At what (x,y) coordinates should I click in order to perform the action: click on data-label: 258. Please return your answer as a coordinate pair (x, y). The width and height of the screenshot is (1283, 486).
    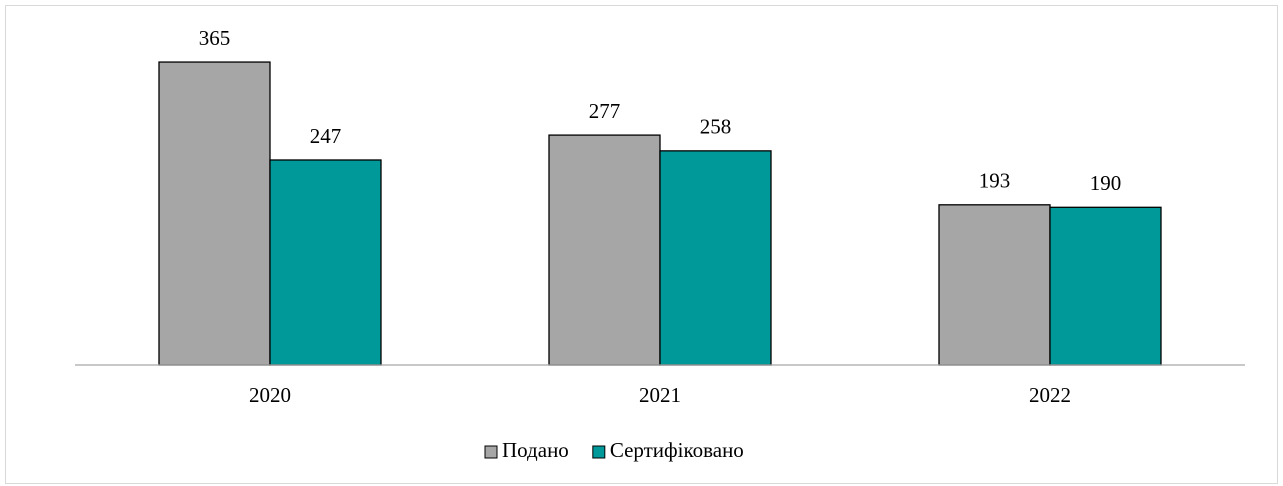
    Looking at the image, I should click on (716, 127).